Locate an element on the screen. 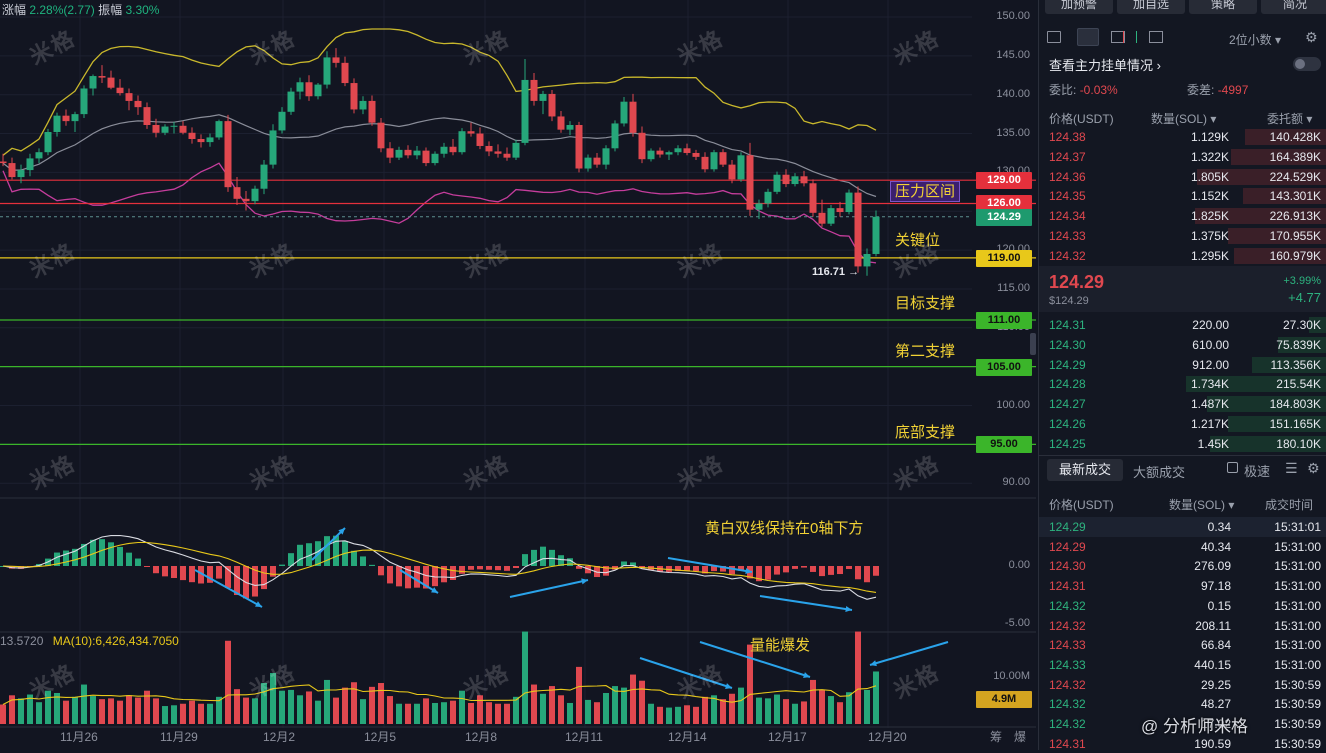 Image resolution: width=1326 pixels, height=753 pixels. view-depth-icon is located at coordinates (1156, 37).